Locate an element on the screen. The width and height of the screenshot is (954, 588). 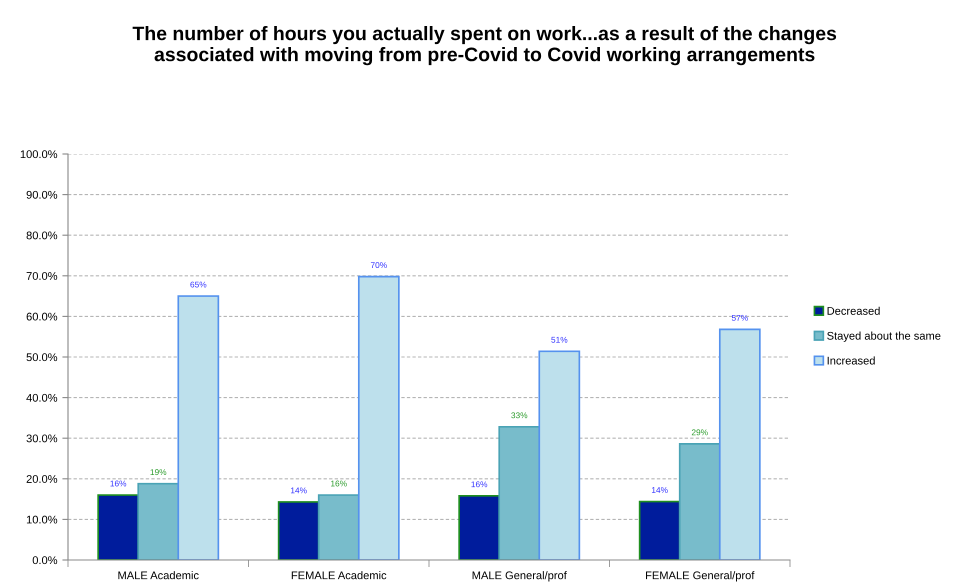
y-tick-label: 60.0% is located at coordinates (42, 316).